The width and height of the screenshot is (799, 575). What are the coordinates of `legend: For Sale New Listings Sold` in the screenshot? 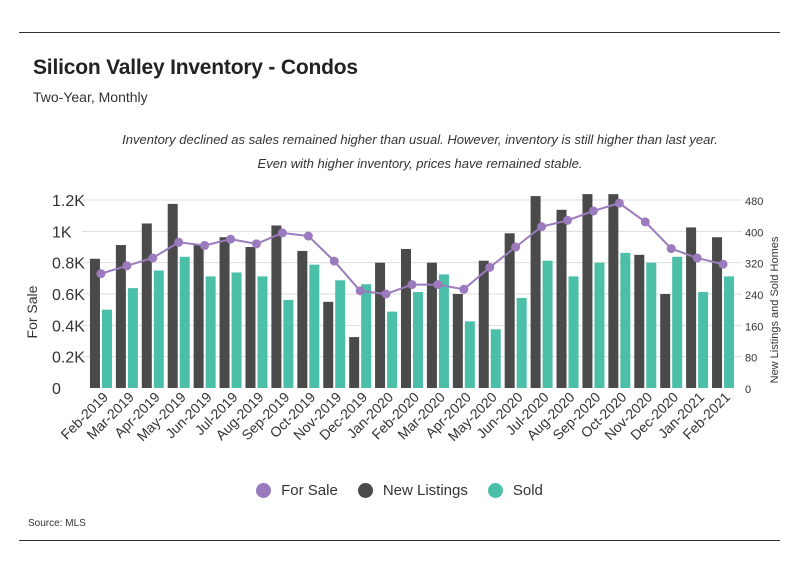 It's located at (399, 490).